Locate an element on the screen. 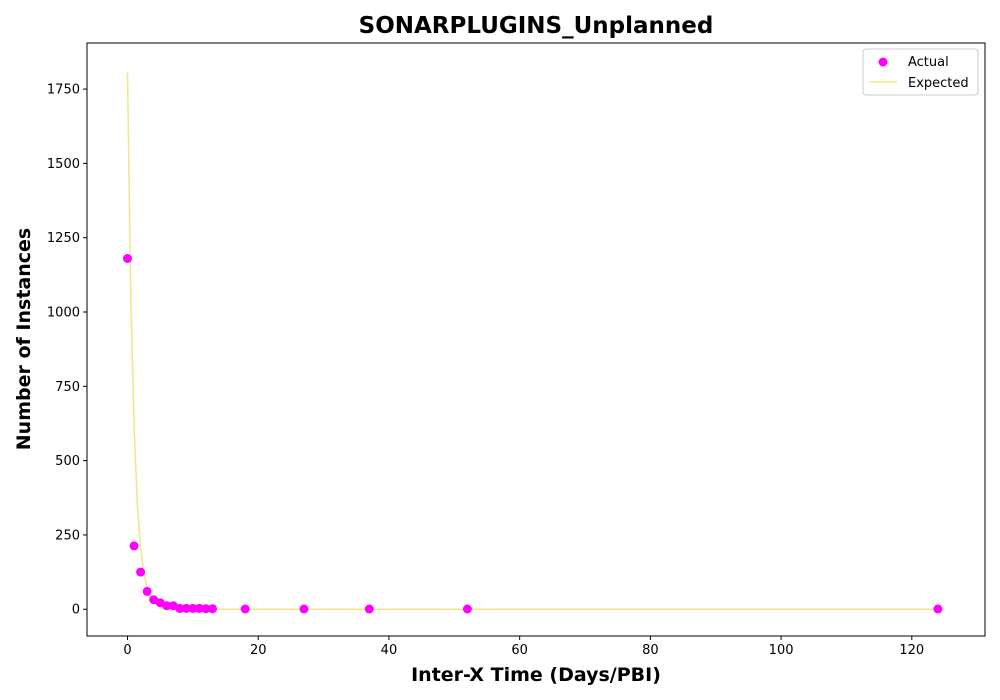 Image resolution: width=1000 pixels, height=700 pixels. x-tick-label: 80 is located at coordinates (650, 650).